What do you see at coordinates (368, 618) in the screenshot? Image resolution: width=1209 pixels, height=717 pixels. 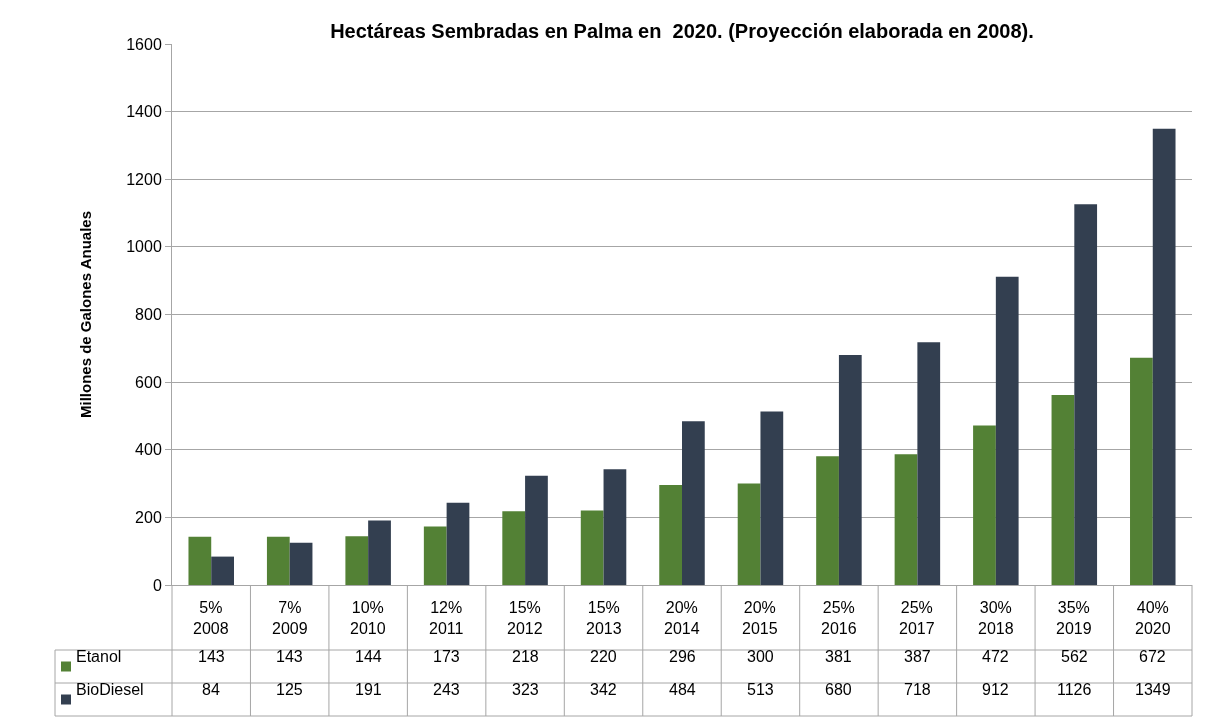 I see `x-tick-label: 10% 2010` at bounding box center [368, 618].